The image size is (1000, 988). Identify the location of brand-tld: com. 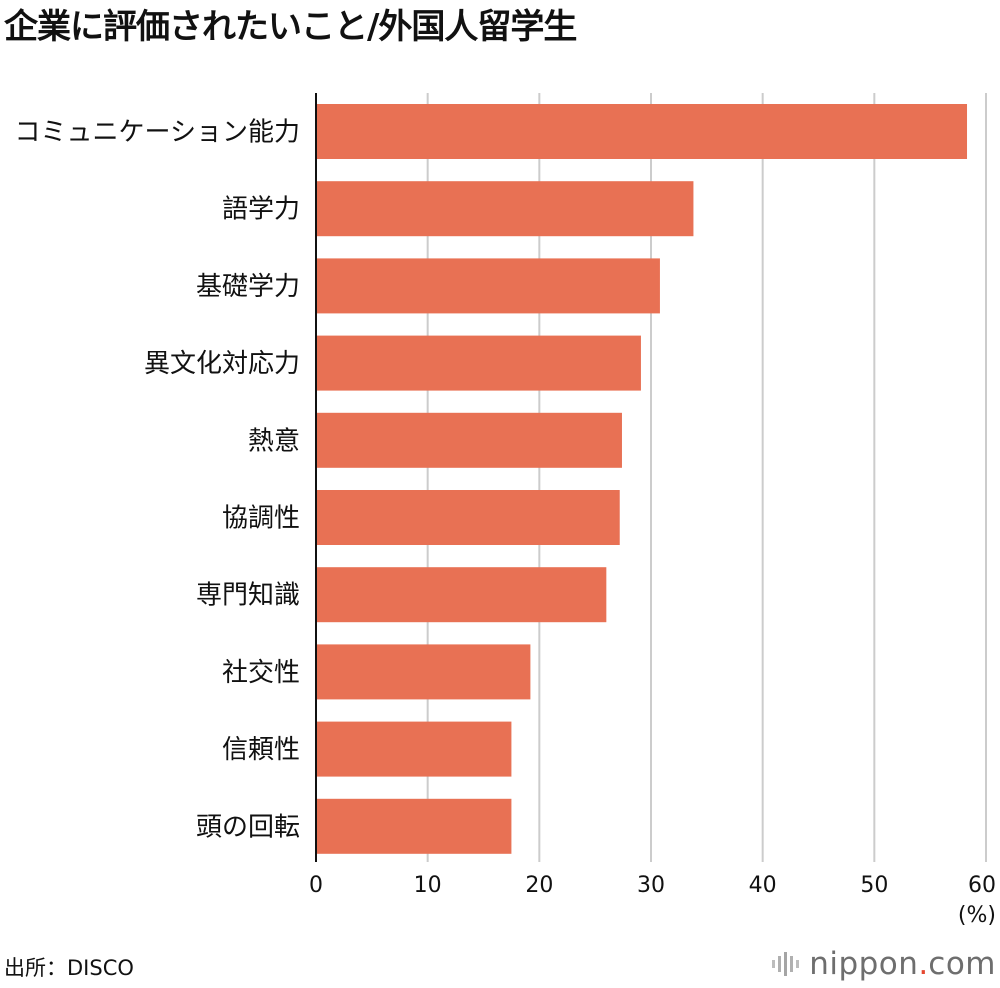
(962, 964).